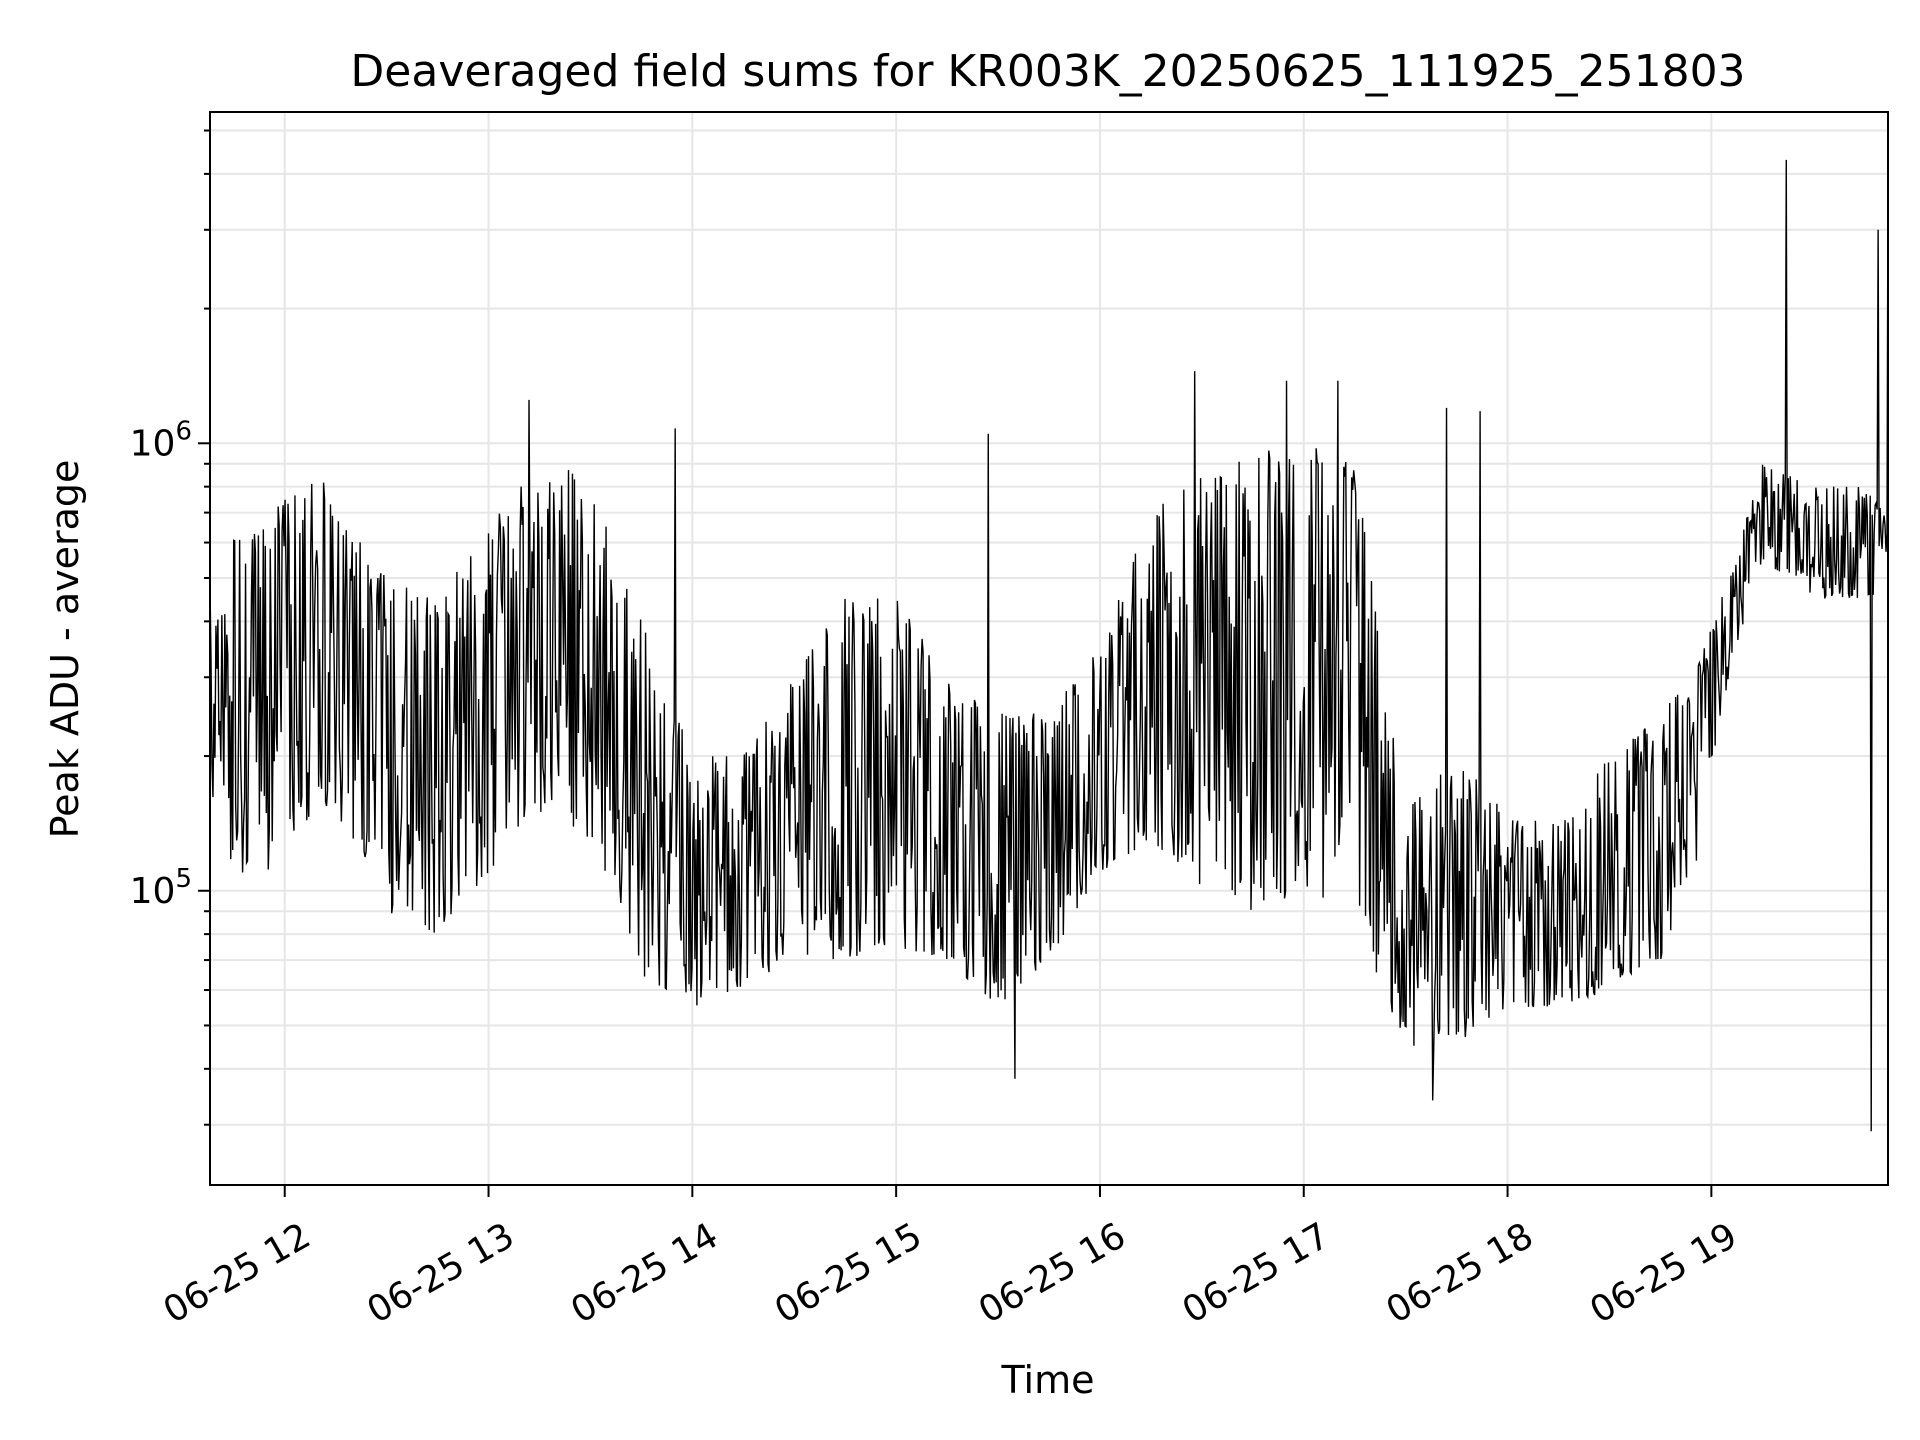 This screenshot has width=1920, height=1440. What do you see at coordinates (65, 649) in the screenshot?
I see `y-axis-label: Peak ADU - average` at bounding box center [65, 649].